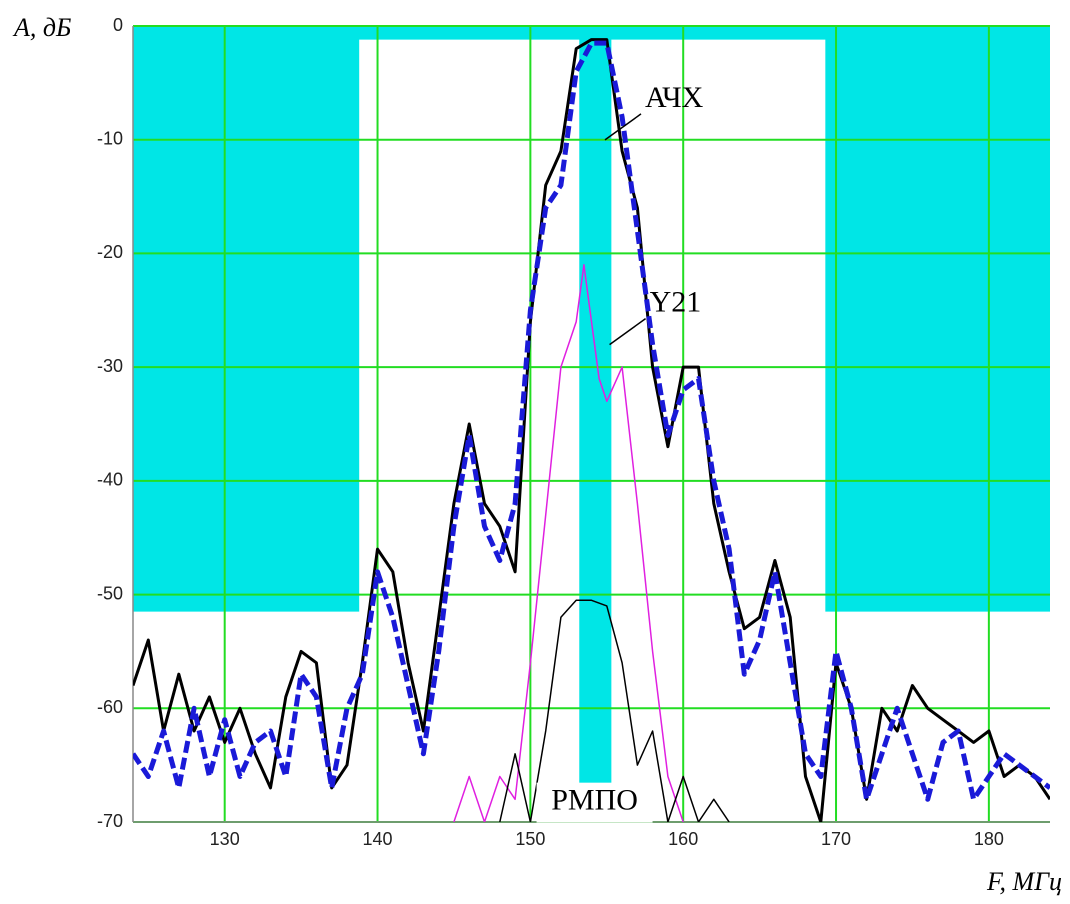 Image resolution: width=1070 pixels, height=904 pixels. I want to click on annotation: Y21, so click(676, 301).